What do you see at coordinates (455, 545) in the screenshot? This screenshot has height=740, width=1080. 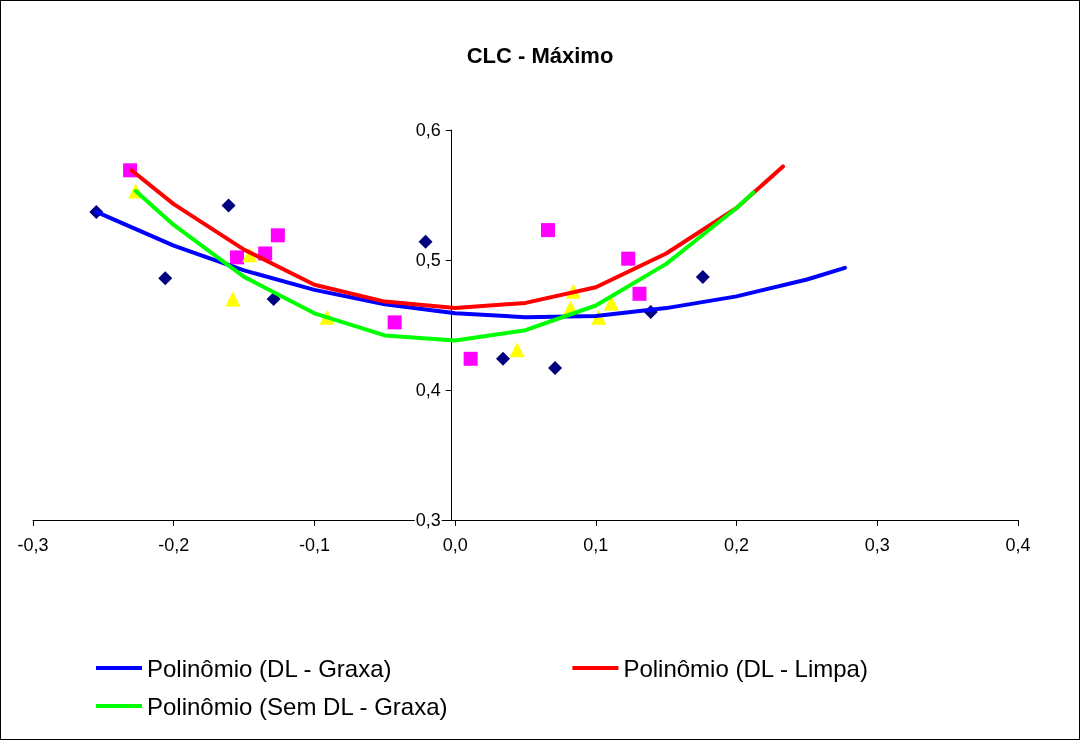 I see `x-tick-label: 0,0` at bounding box center [455, 545].